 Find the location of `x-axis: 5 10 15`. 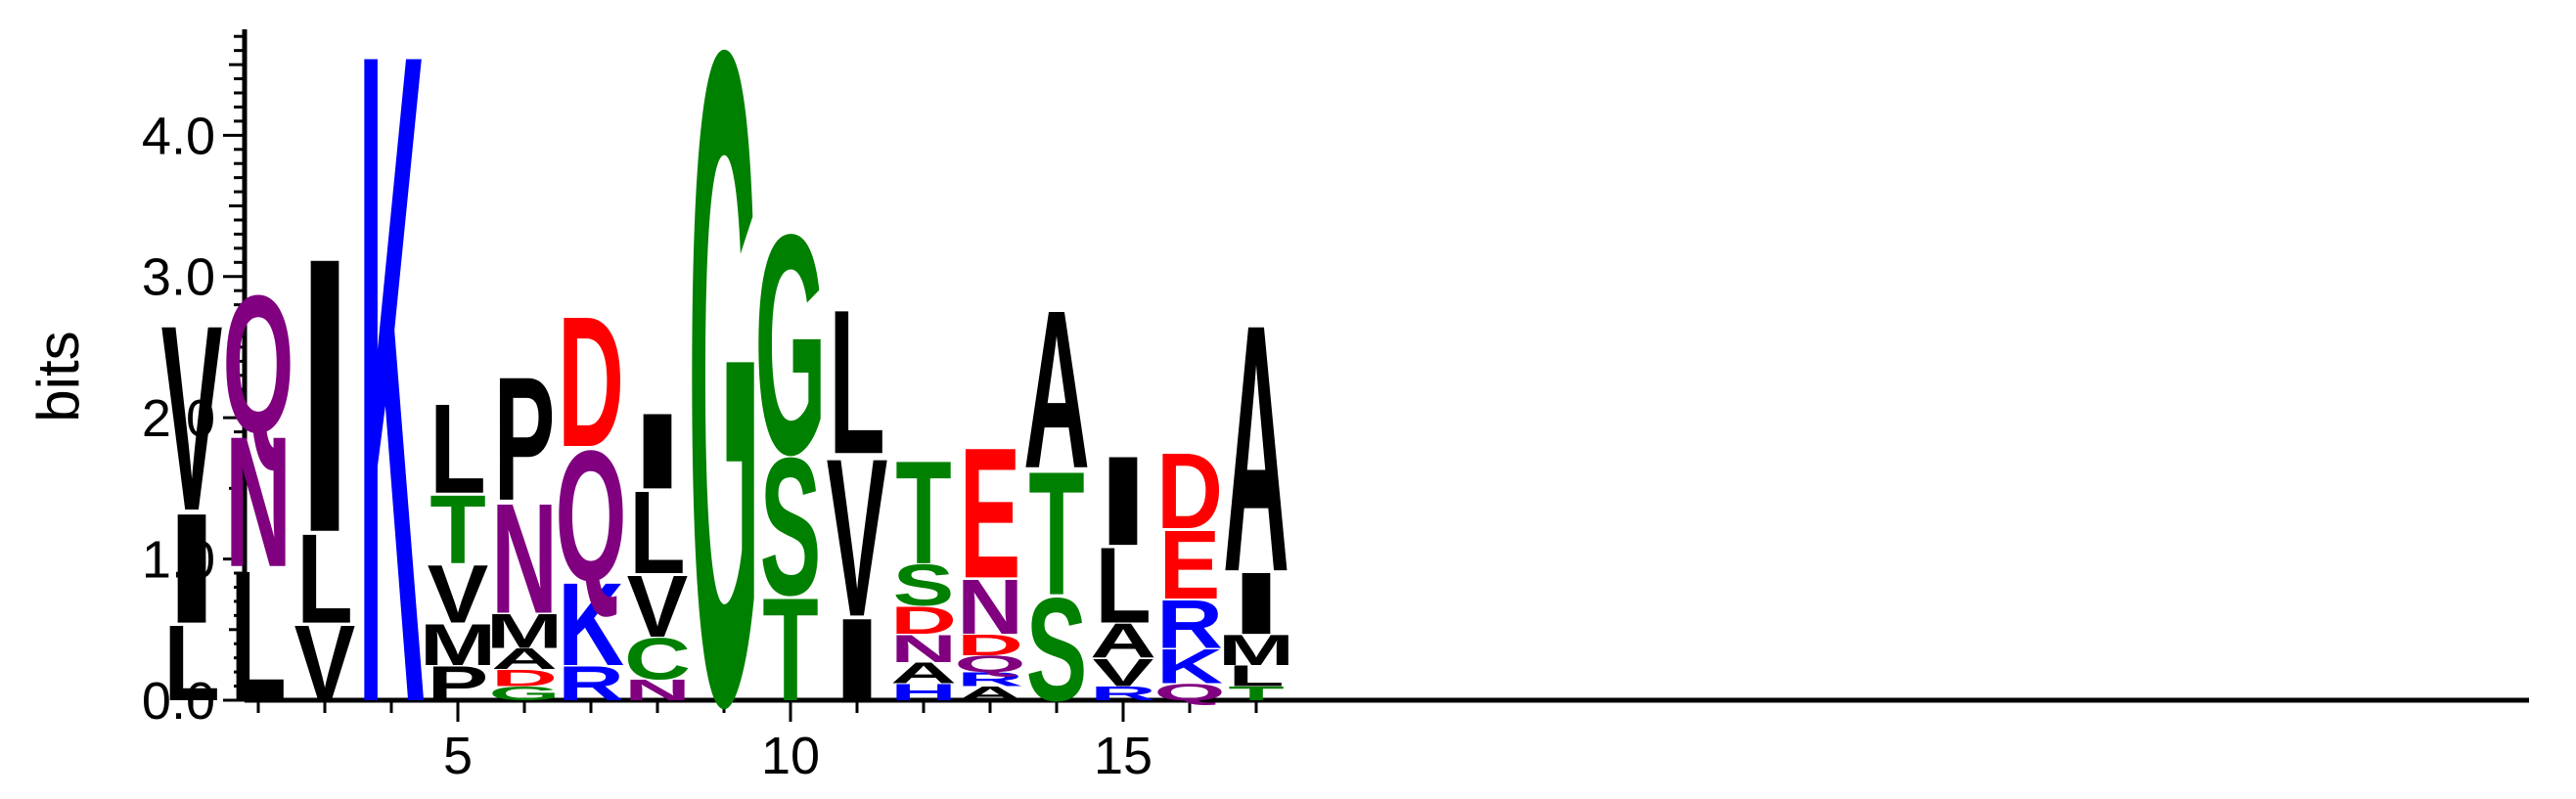

x-axis: 5 10 15 is located at coordinates (1359, 741).